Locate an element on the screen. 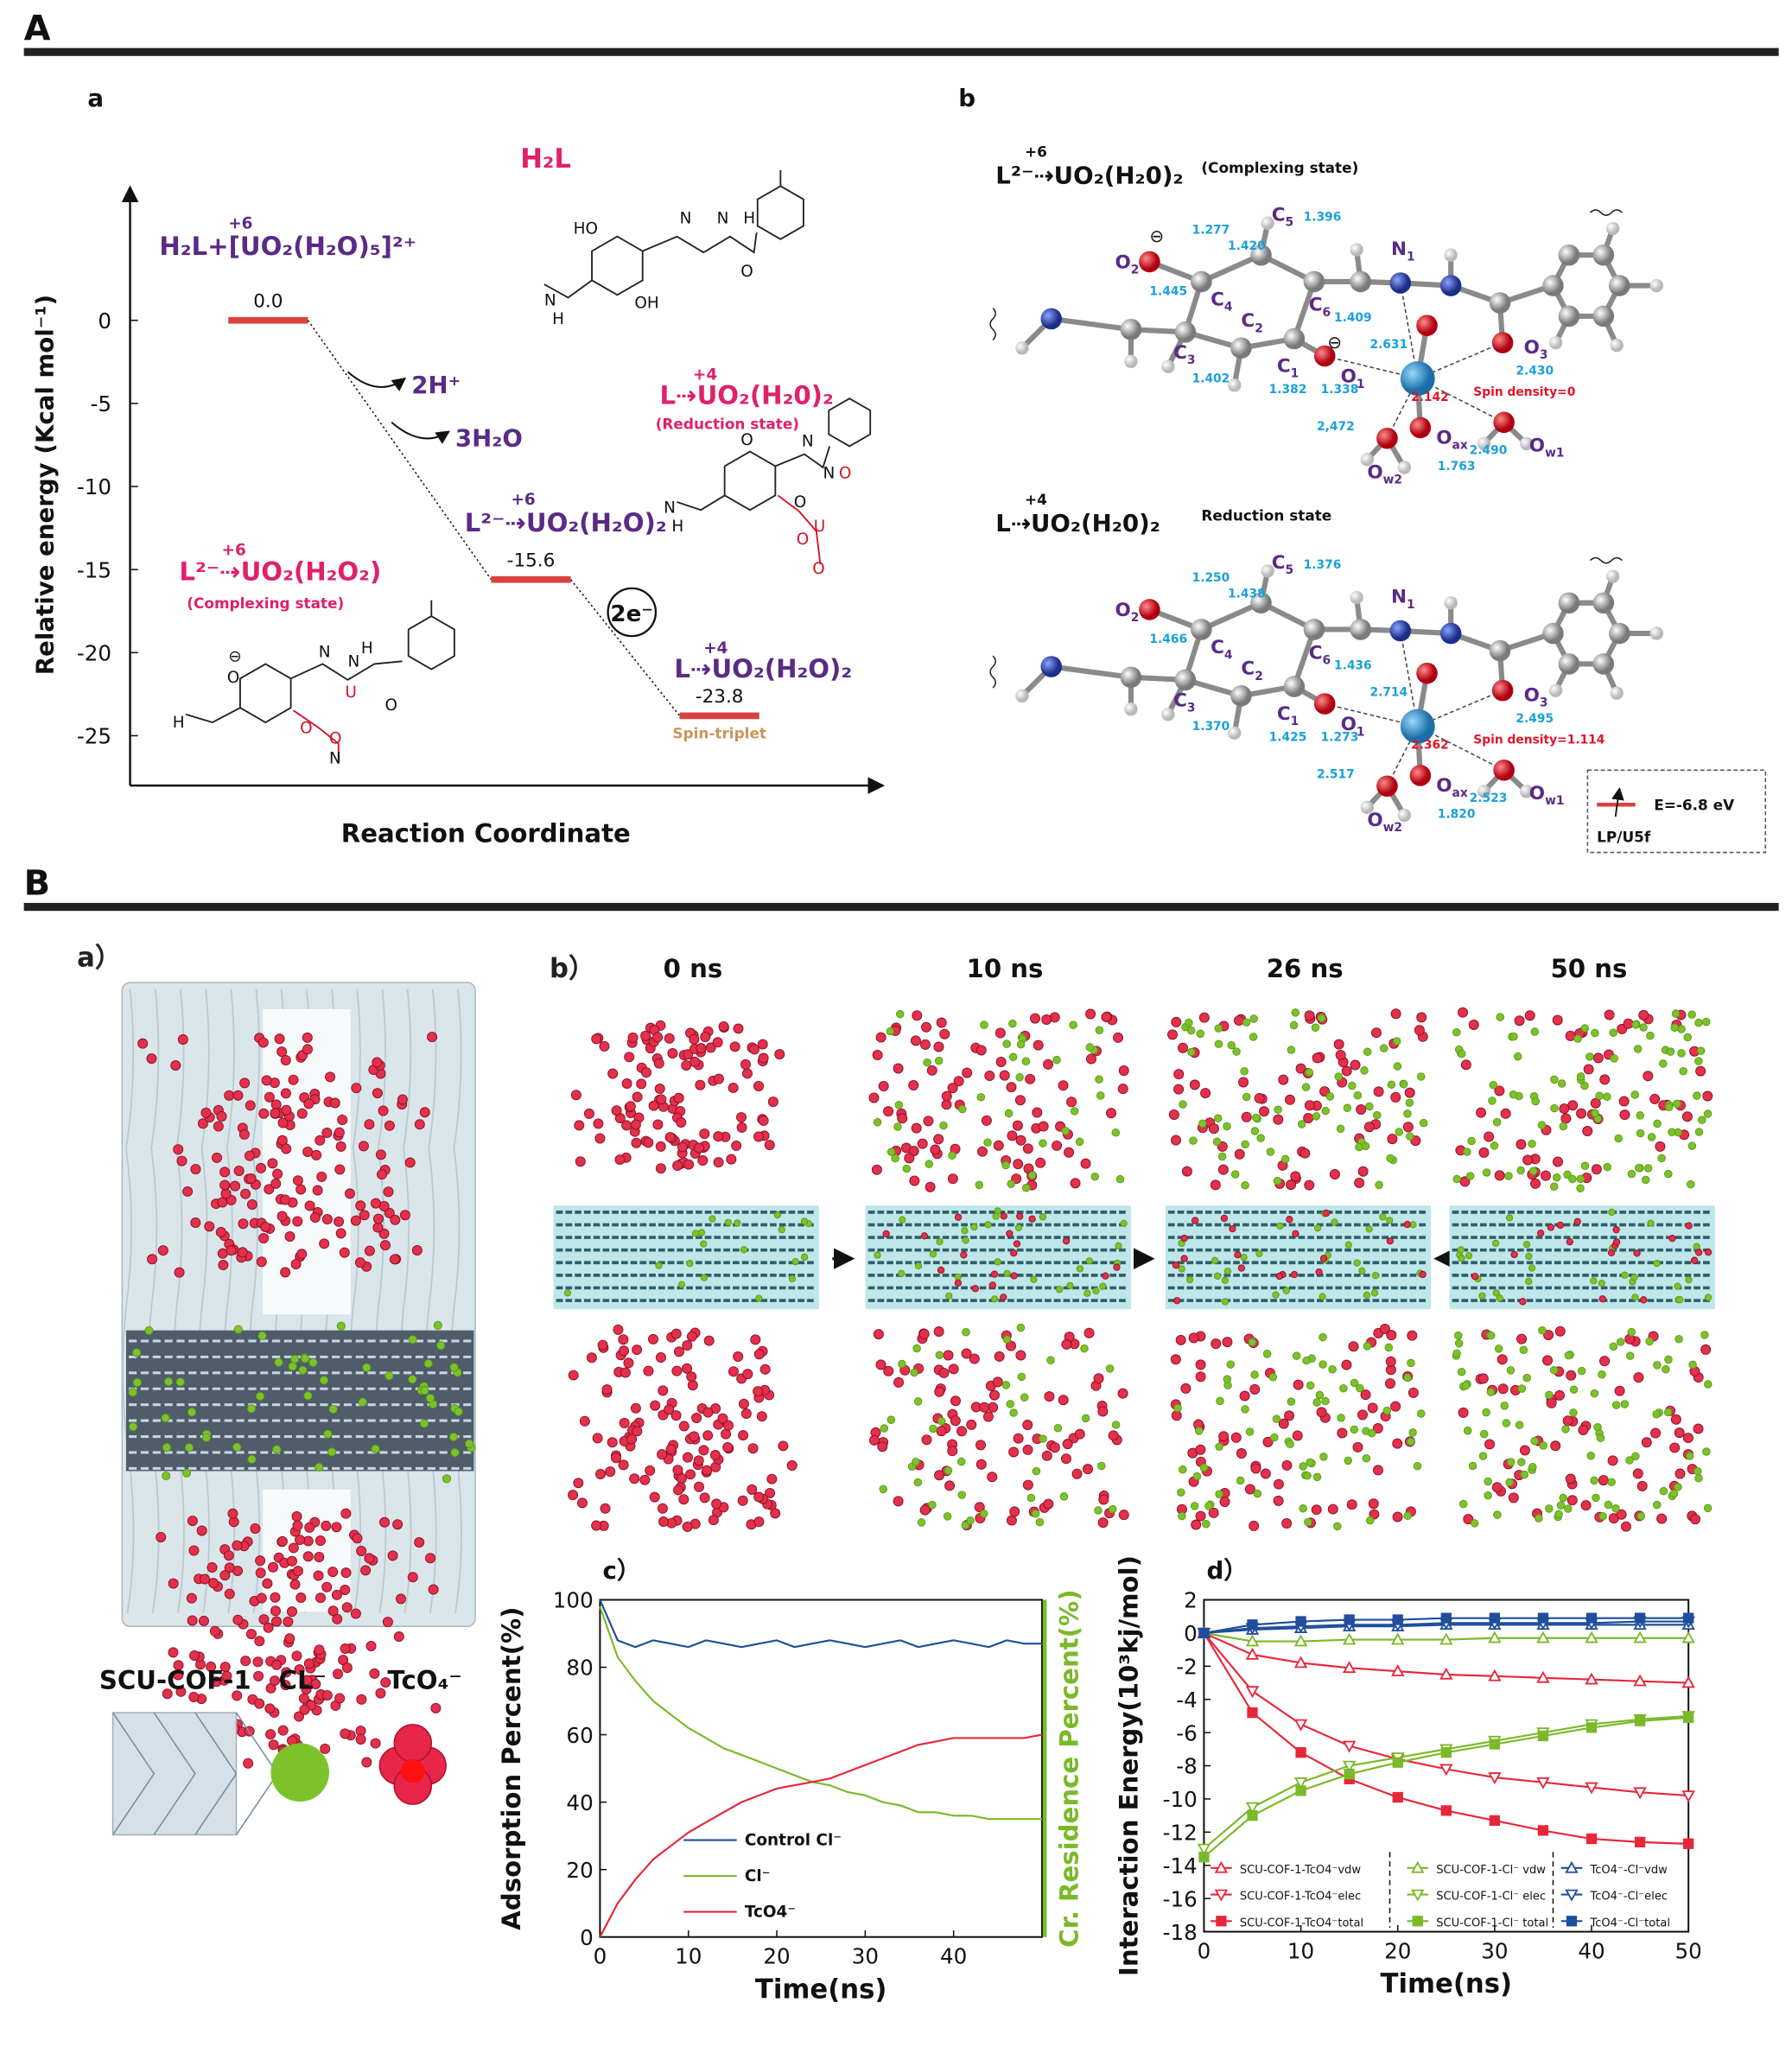 The image size is (1792, 2066). surface-texture is located at coordinates (153, 1301).